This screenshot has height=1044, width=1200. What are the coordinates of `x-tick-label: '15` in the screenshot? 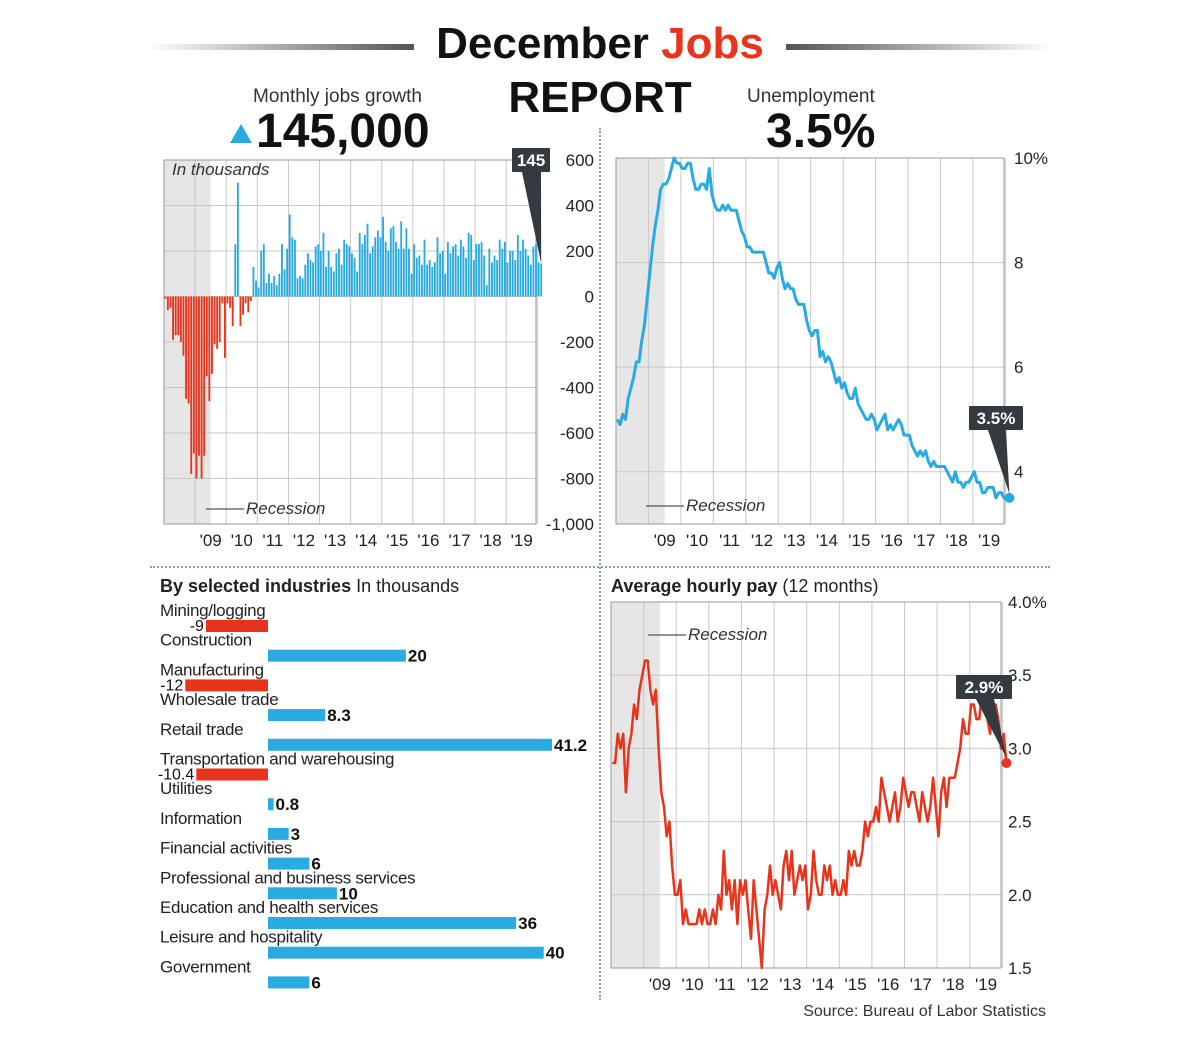 It's located at (856, 984).